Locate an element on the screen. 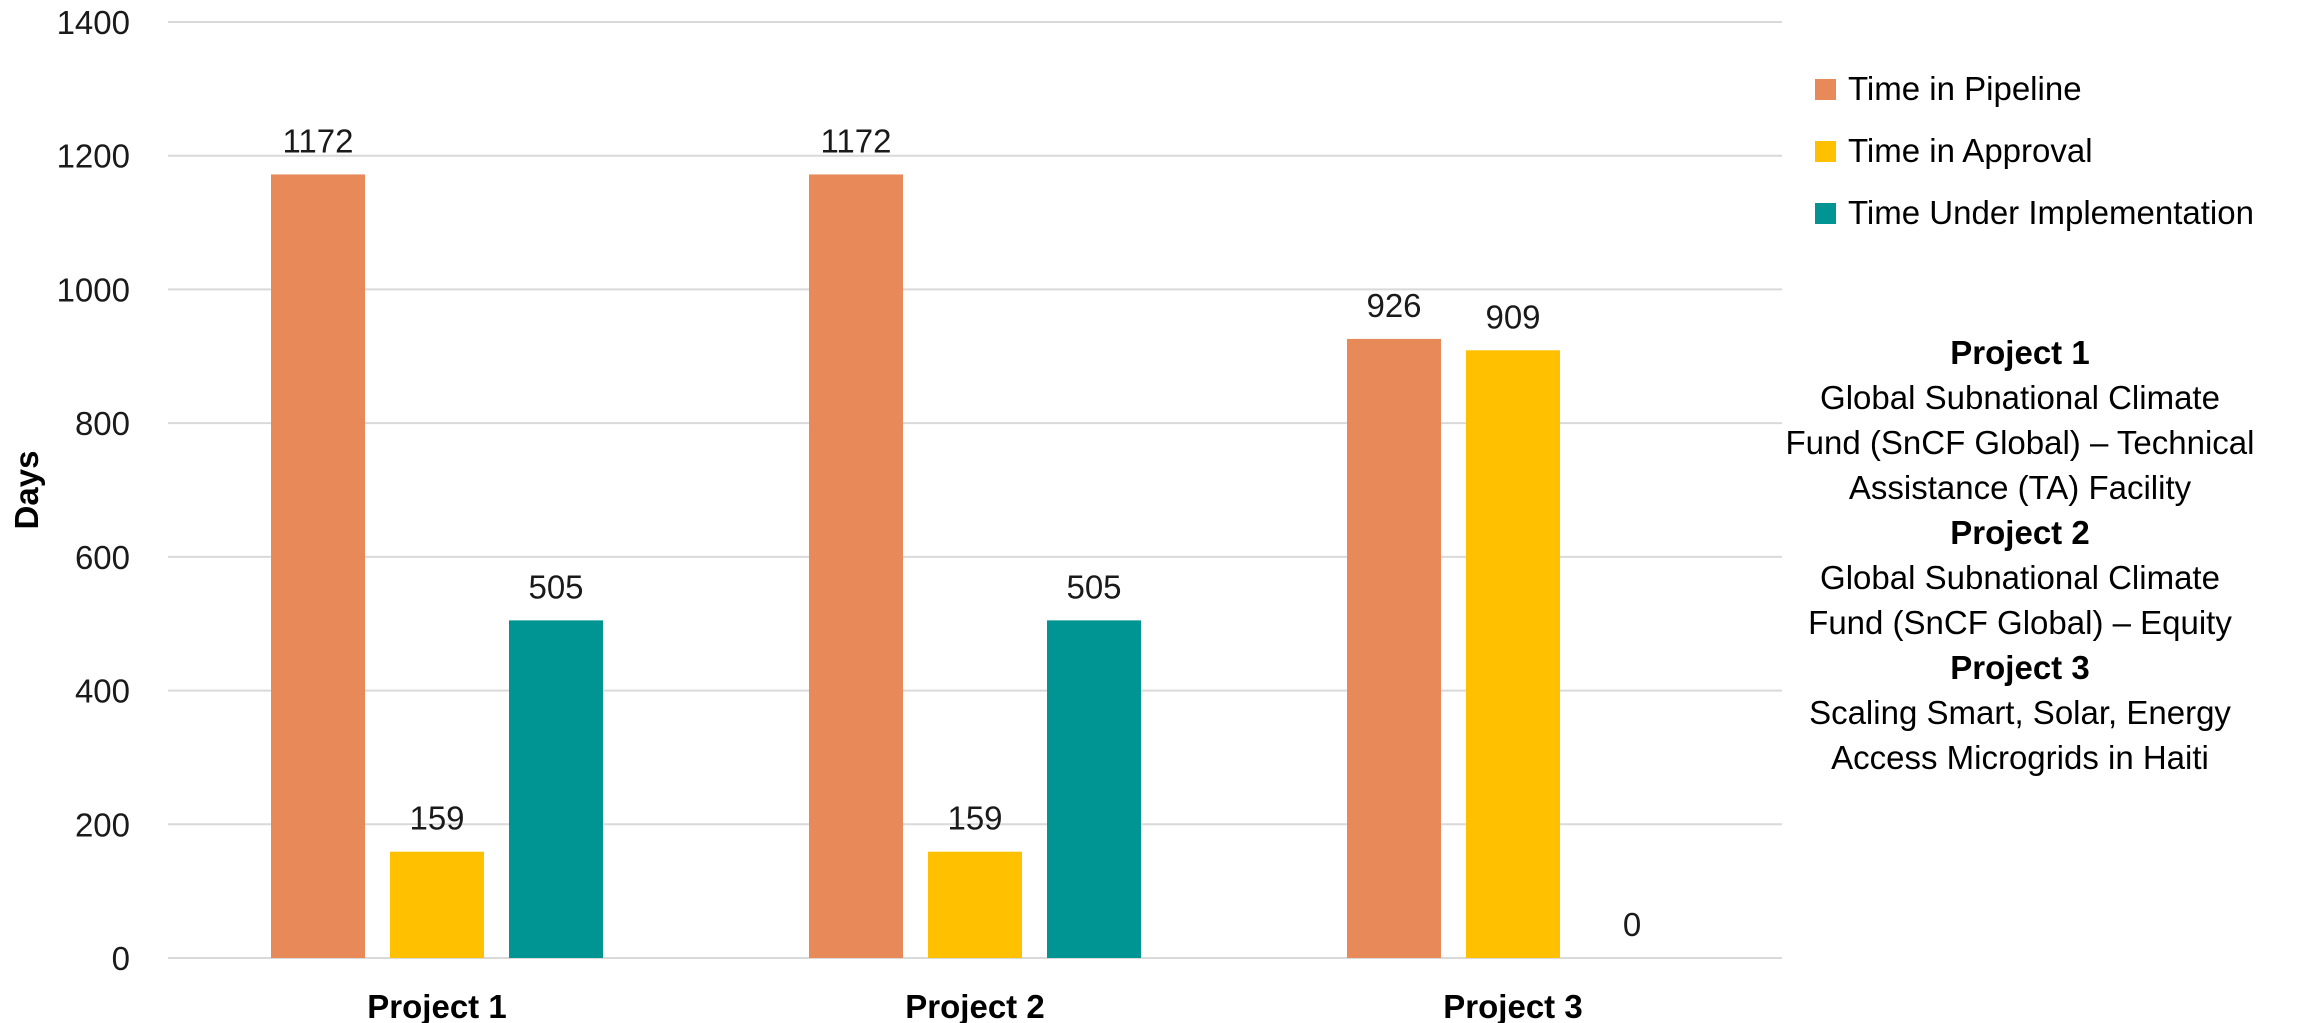 Image resolution: width=2298 pixels, height=1023 pixels. legend-label-implementation: Time Under Implementation is located at coordinates (2051, 212).